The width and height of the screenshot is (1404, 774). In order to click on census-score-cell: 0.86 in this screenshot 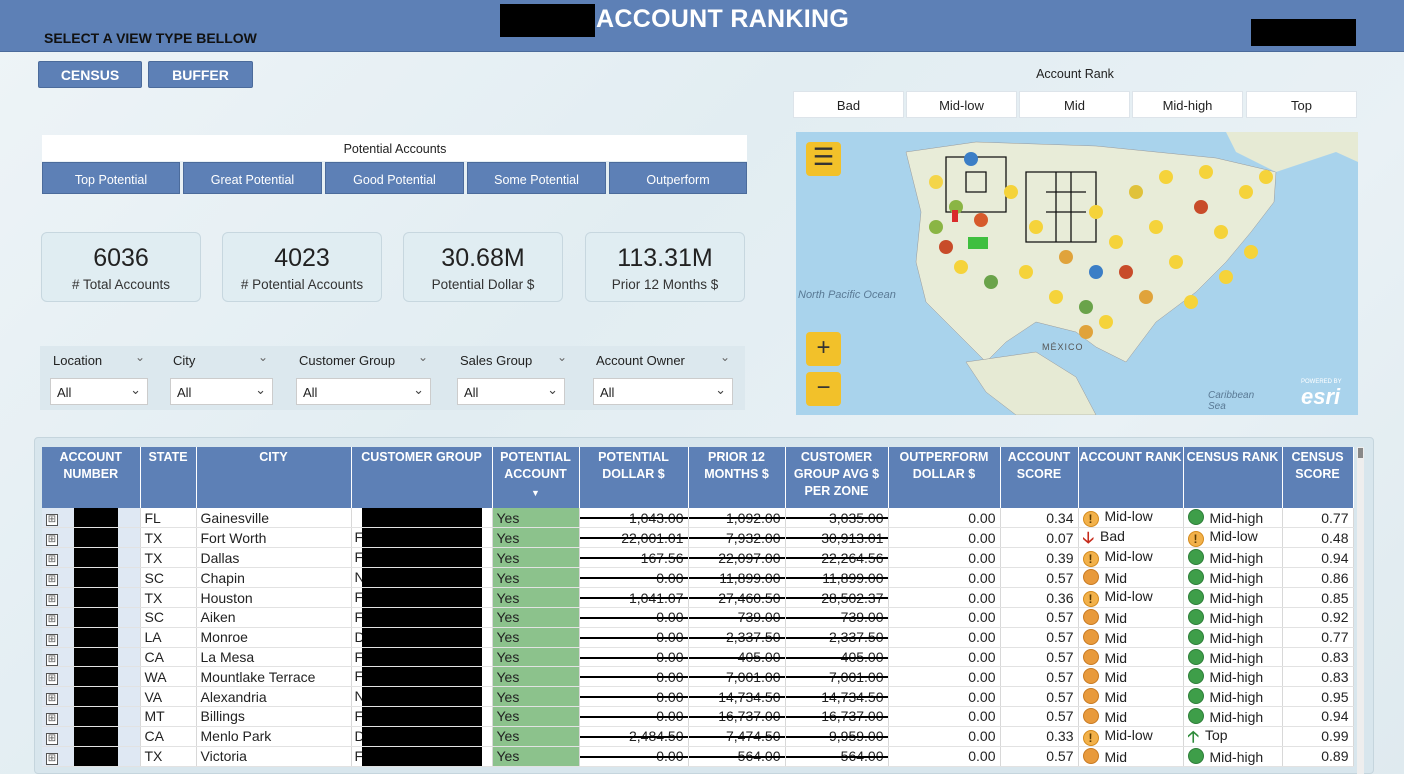, I will do `click(1318, 578)`.